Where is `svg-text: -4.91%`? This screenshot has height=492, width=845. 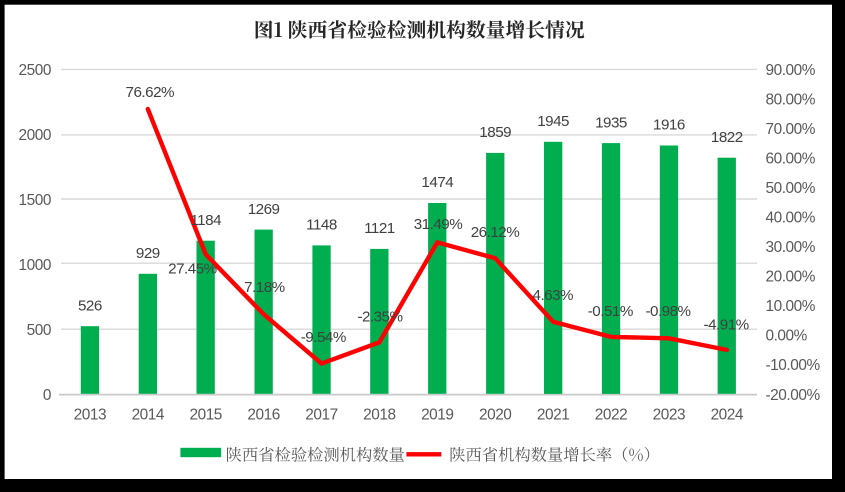 svg-text: -4.91% is located at coordinates (726, 325).